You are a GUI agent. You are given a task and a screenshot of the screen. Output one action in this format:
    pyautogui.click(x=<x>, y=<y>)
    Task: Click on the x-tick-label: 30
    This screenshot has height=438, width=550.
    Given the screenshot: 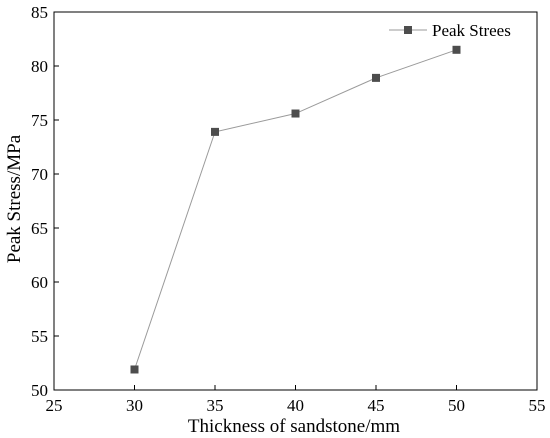 What is the action you would take?
    pyautogui.click(x=134, y=405)
    